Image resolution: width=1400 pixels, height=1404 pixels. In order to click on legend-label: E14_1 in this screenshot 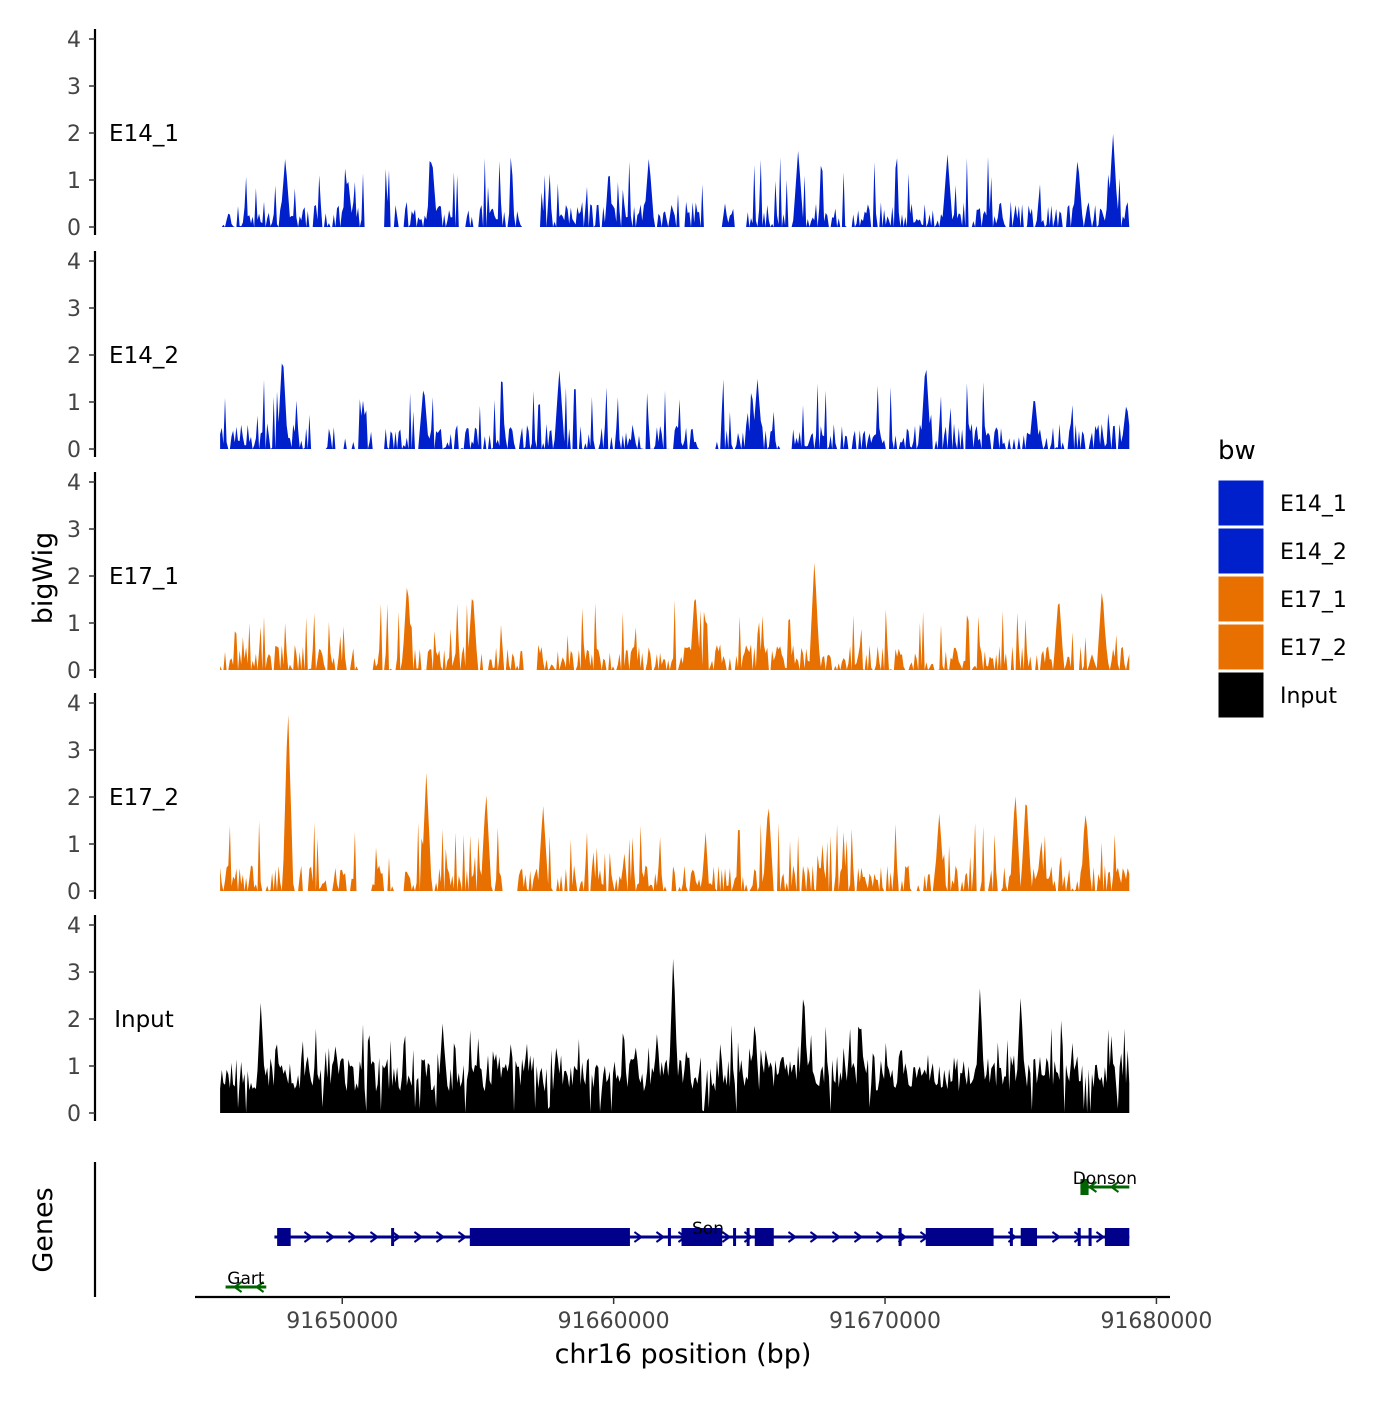, I will do `click(1313, 504)`.